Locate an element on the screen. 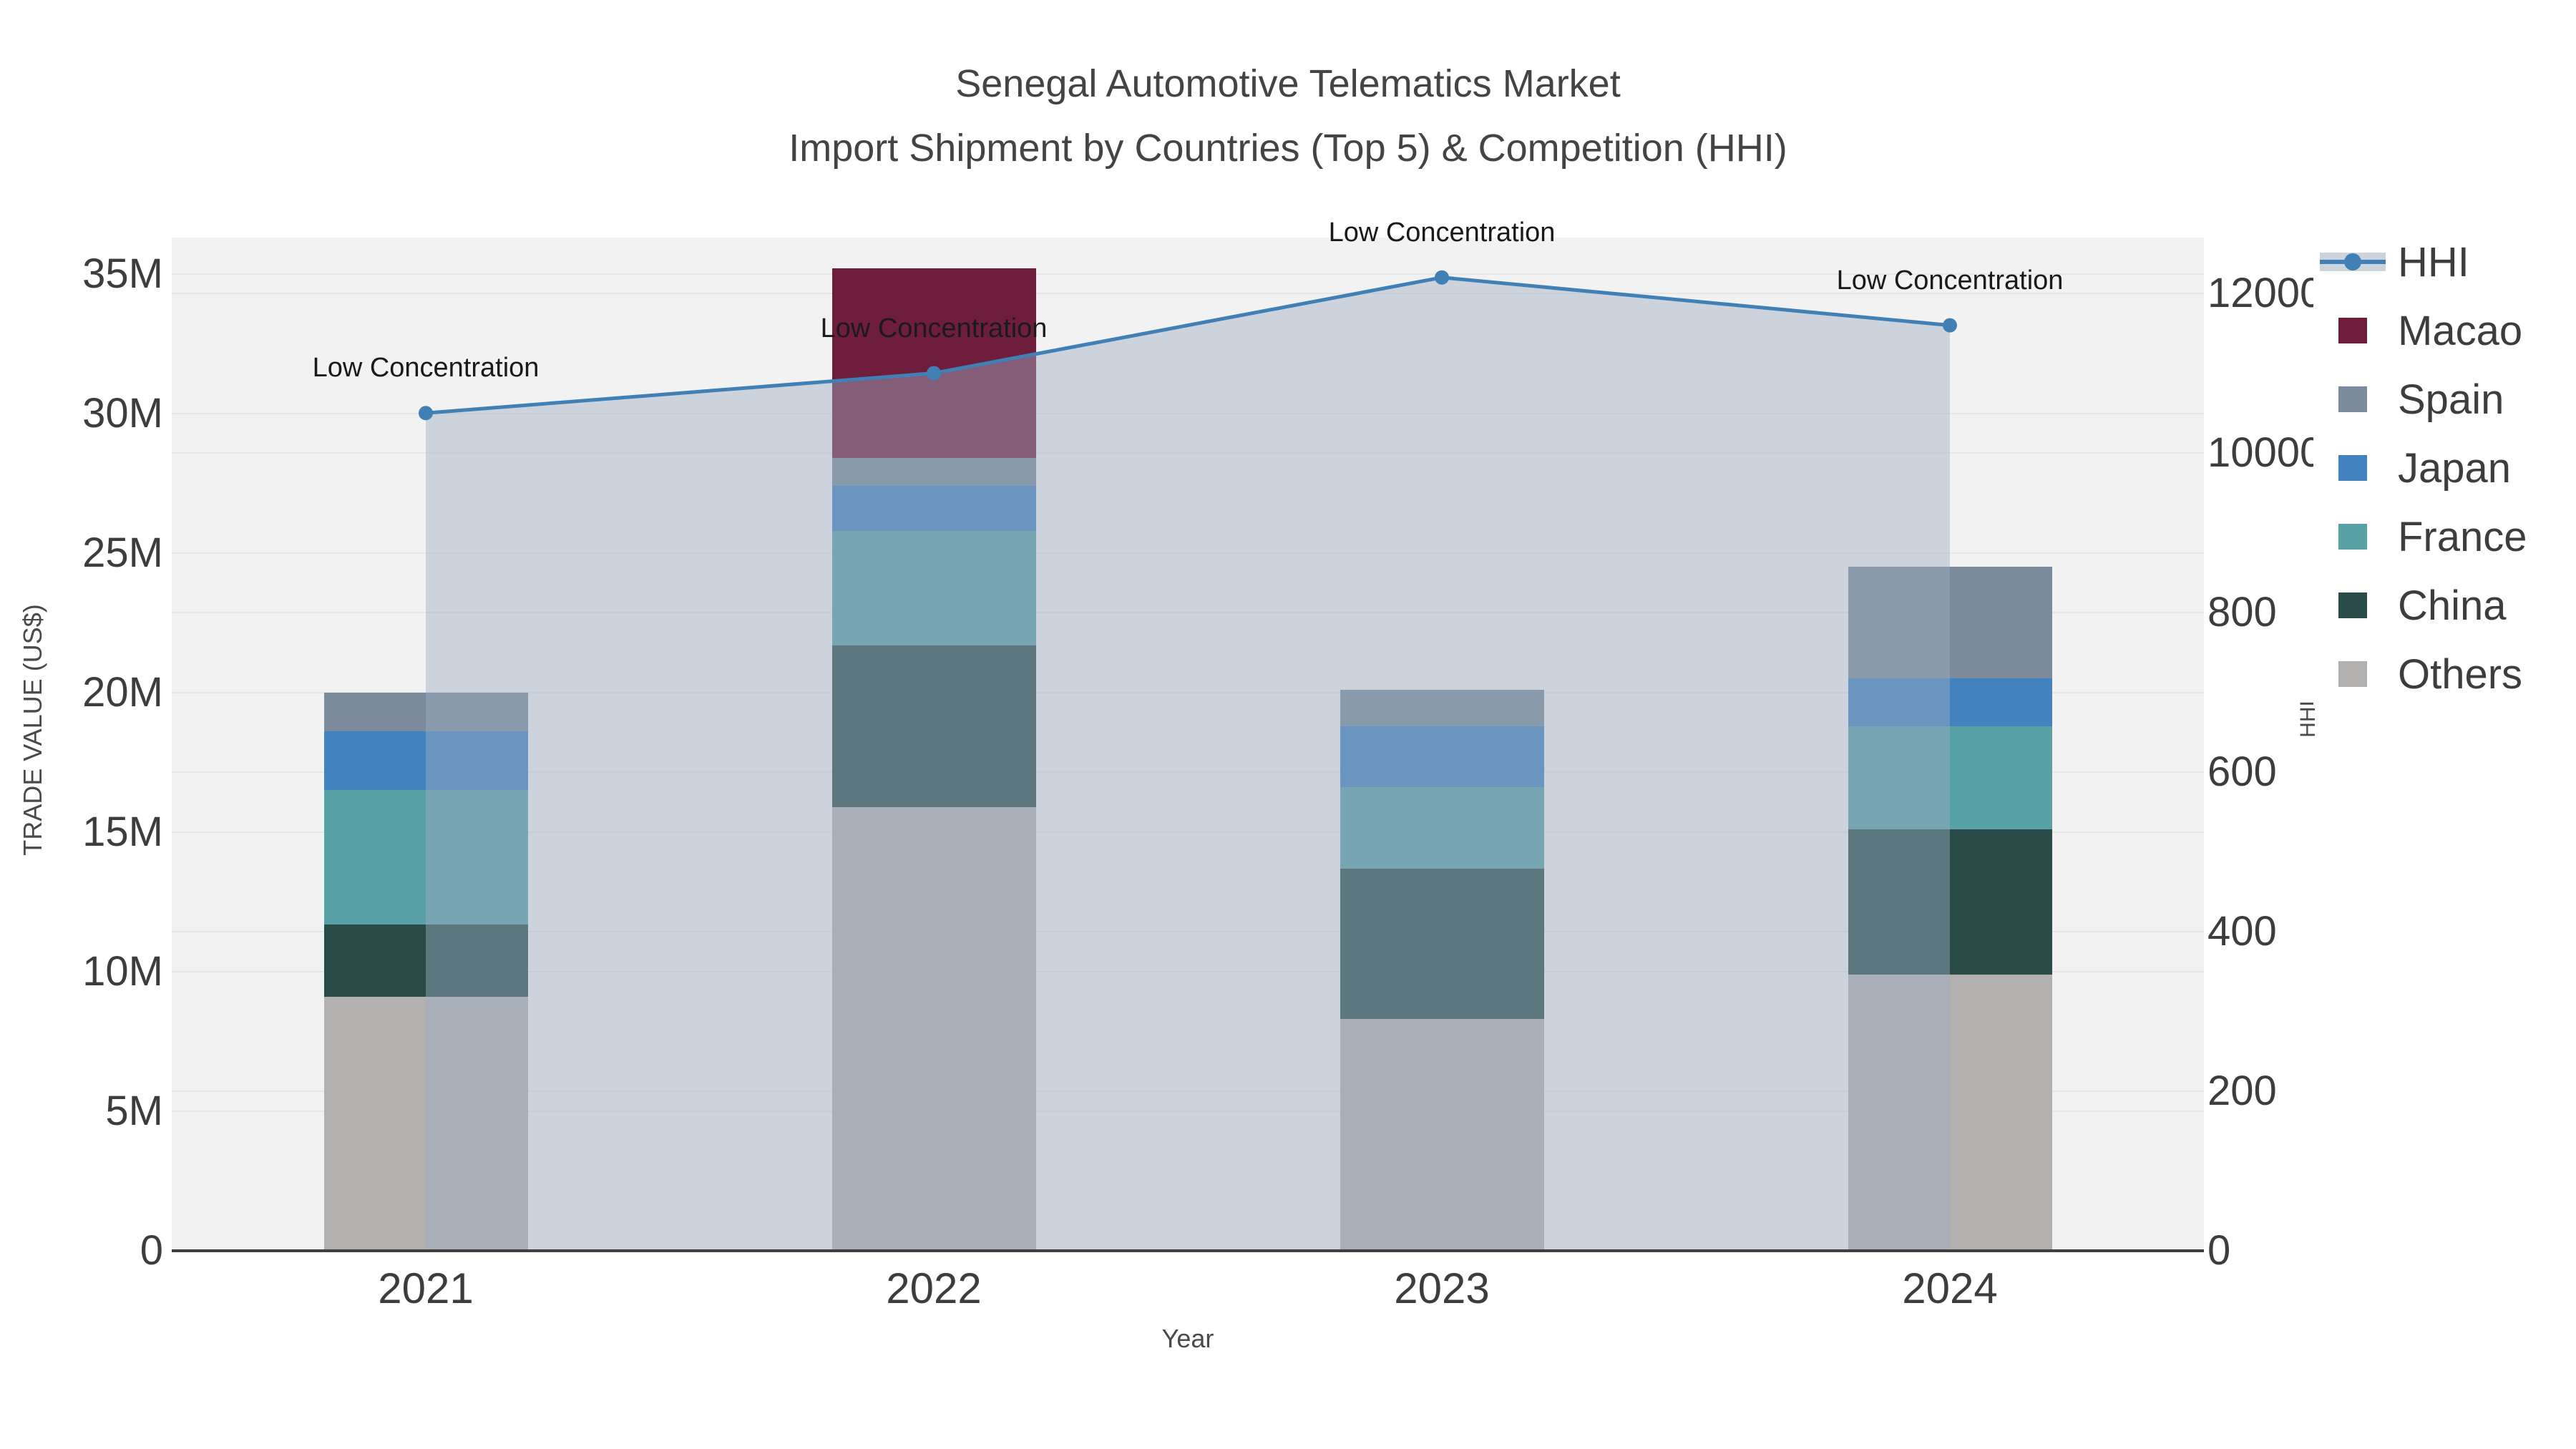 The width and height of the screenshot is (2576, 1449). y-right-tick-label: 0 is located at coordinates (2219, 1250).